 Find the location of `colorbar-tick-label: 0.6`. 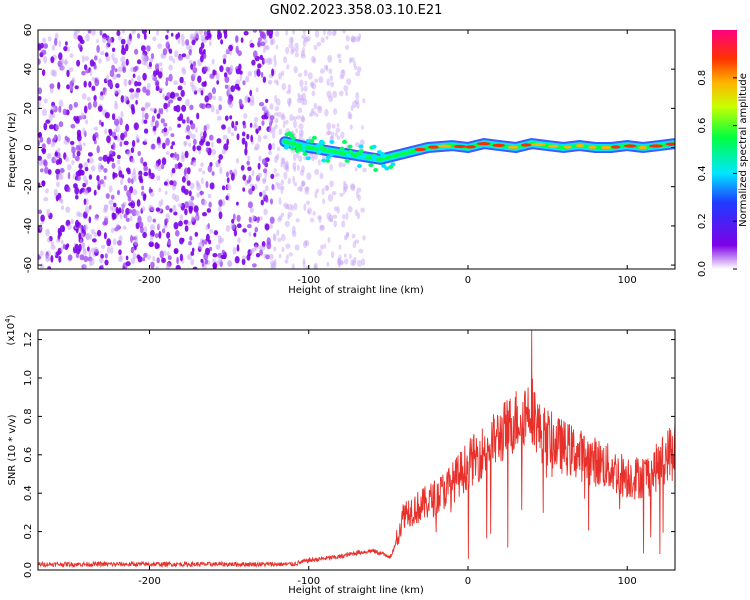

colorbar-tick-label: 0.6 is located at coordinates (702, 126).